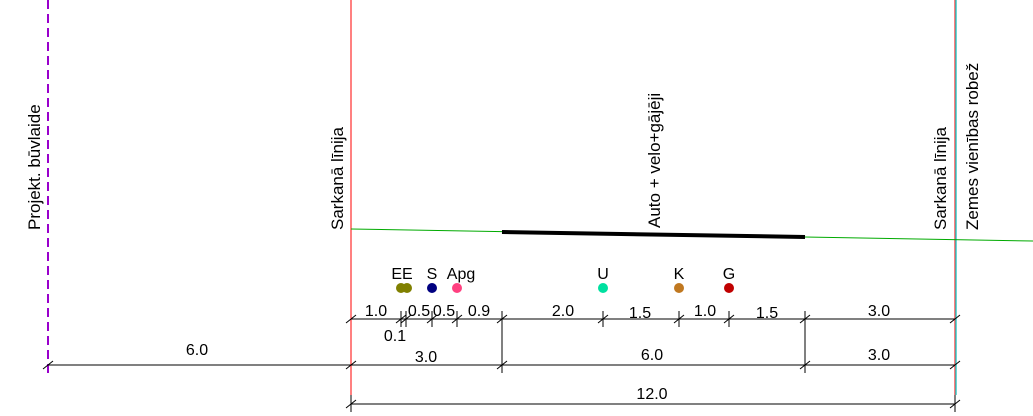 Image resolution: width=1033 pixels, height=416 pixels. What do you see at coordinates (640, 313) in the screenshot?
I see `dim-row1-value-6: 1.5` at bounding box center [640, 313].